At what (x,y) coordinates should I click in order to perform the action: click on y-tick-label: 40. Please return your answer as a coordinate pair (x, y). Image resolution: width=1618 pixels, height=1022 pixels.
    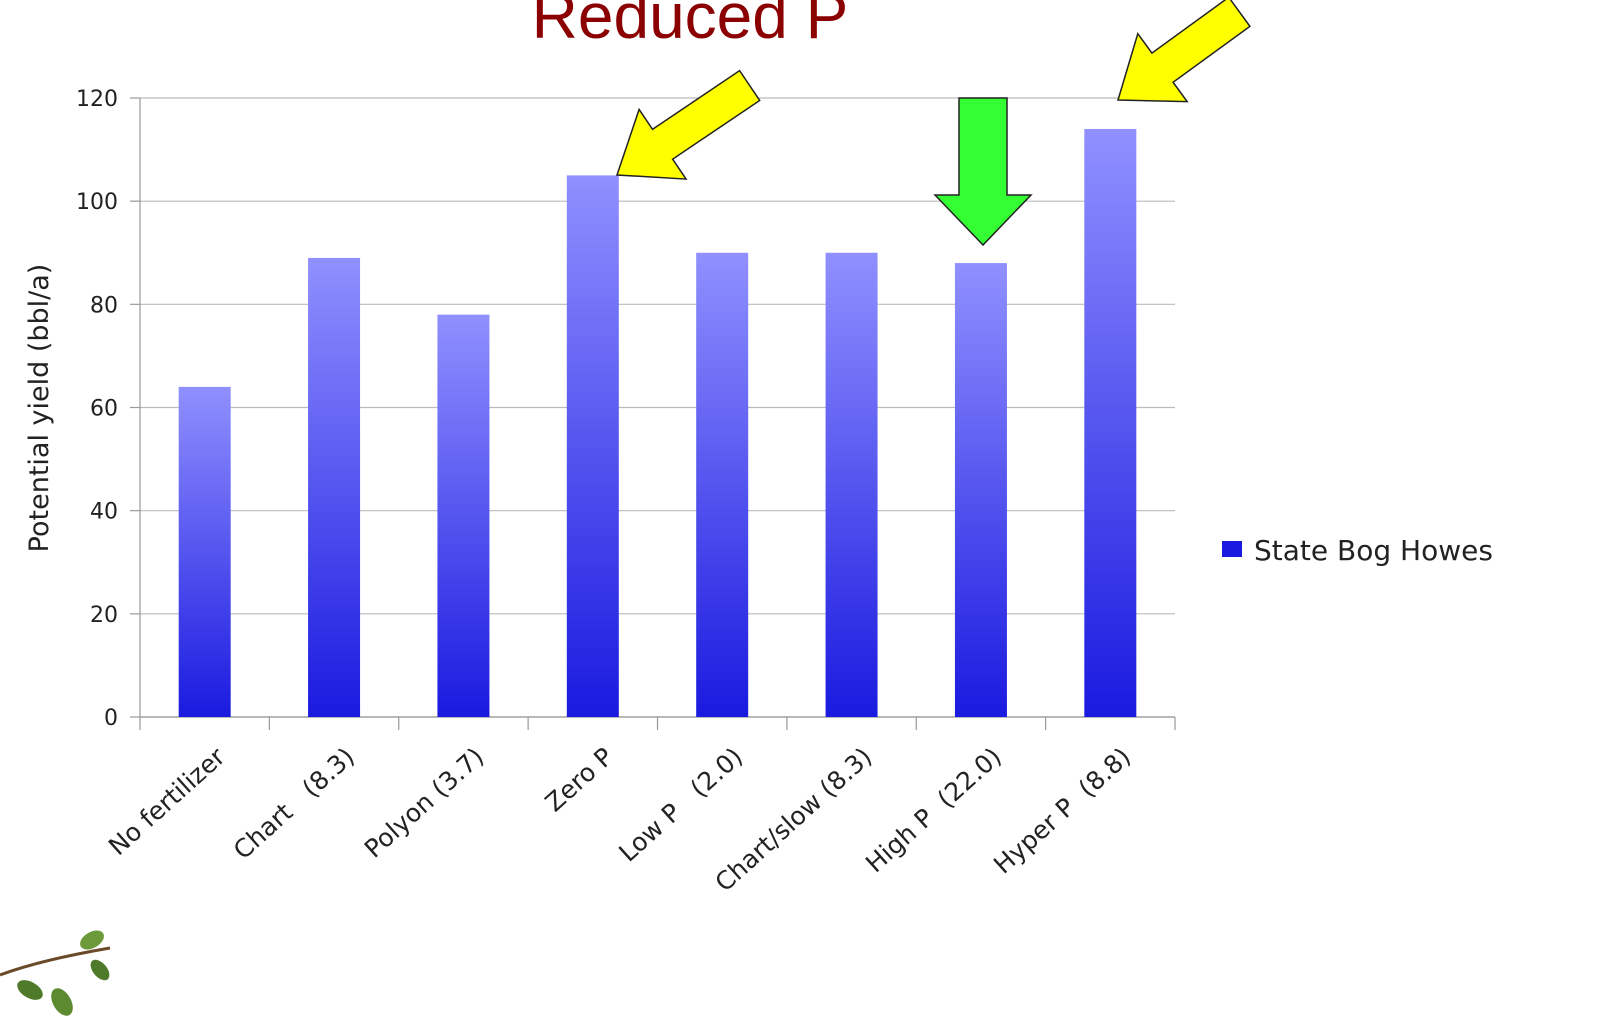
    Looking at the image, I should click on (104, 512).